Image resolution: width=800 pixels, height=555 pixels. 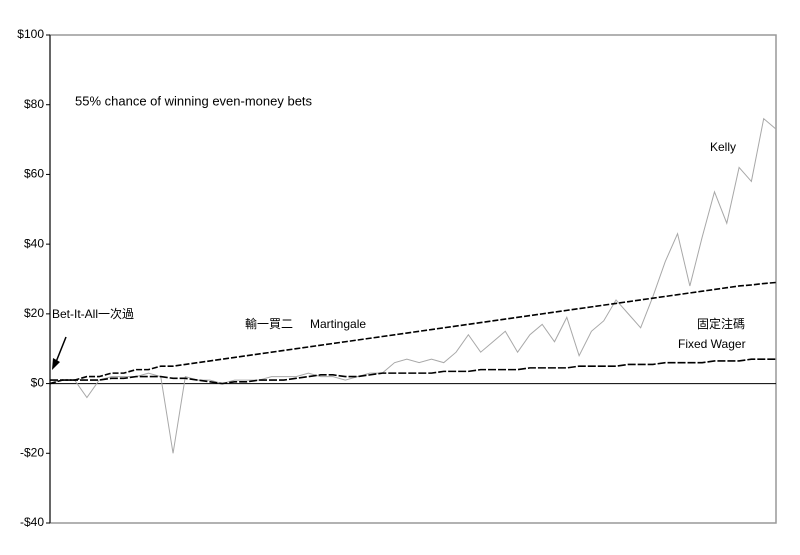 What do you see at coordinates (34, 174) in the screenshot?
I see `y-tick-label: $60` at bounding box center [34, 174].